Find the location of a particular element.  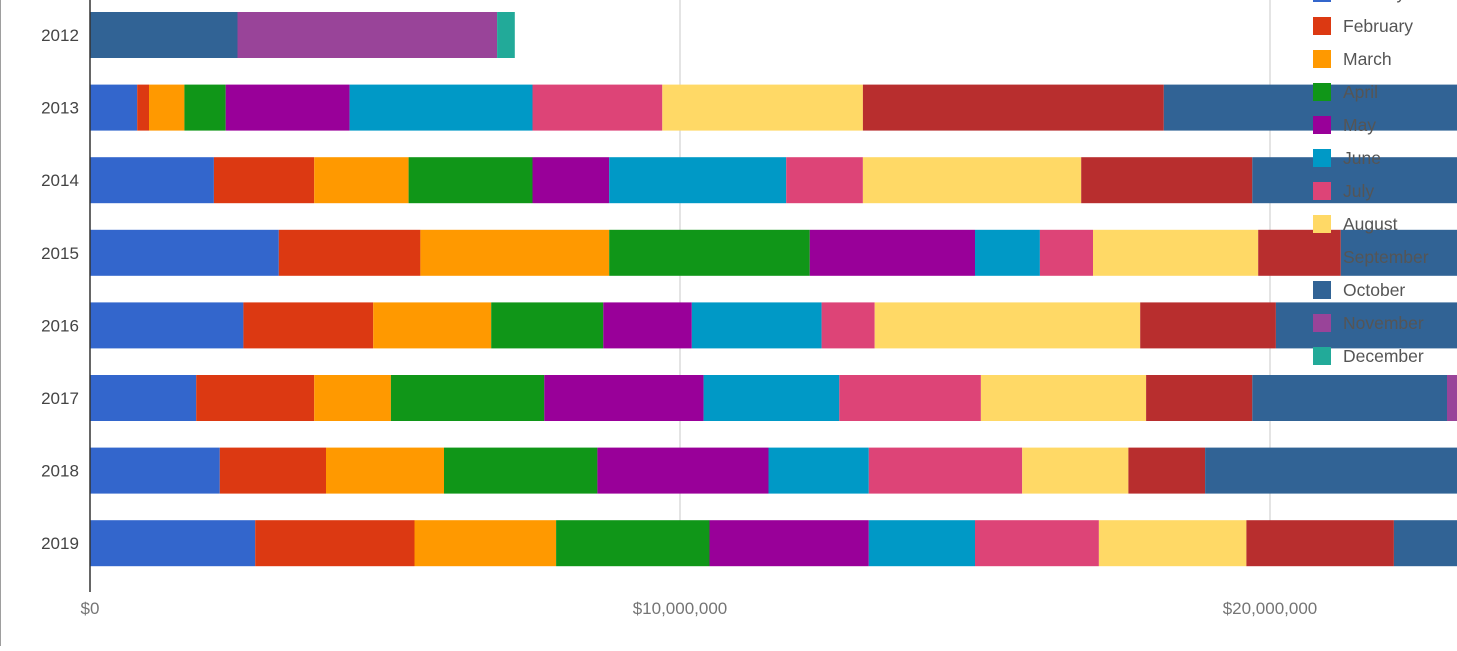

legend-item: July is located at coordinates (1343, 191).